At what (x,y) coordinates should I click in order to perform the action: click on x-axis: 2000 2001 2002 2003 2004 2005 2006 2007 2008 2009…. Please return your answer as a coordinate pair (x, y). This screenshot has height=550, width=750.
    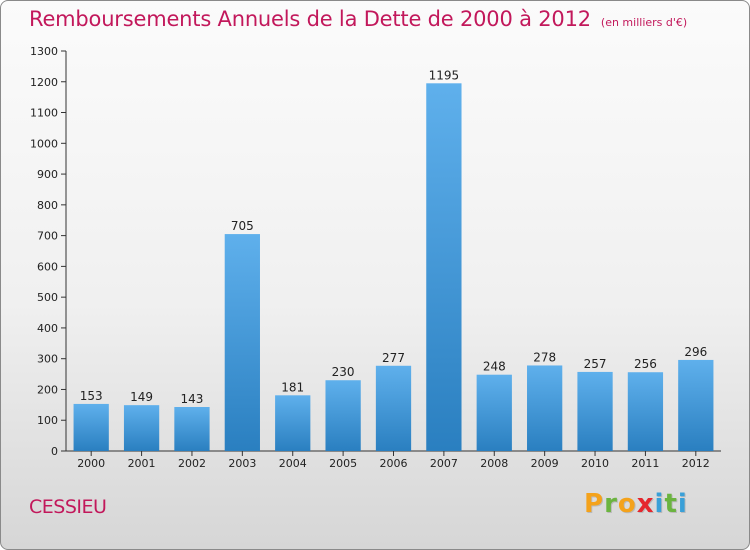
    Looking at the image, I should click on (393, 460).